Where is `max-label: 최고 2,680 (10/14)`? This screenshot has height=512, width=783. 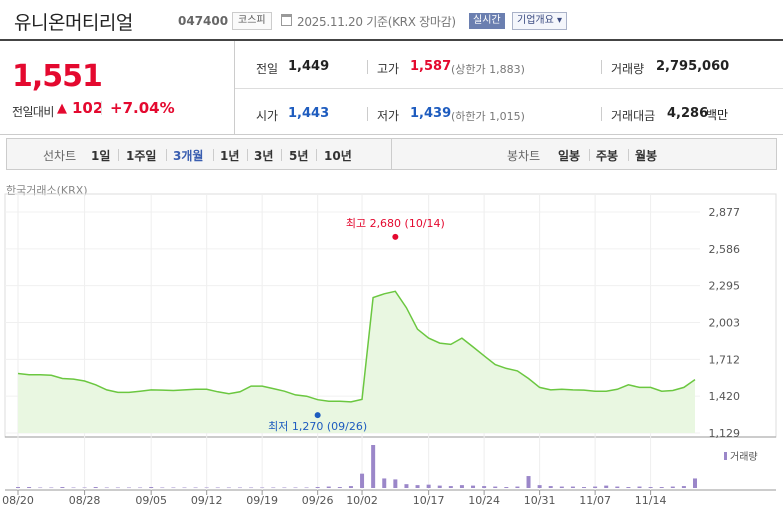 max-label: 최고 2,680 (10/14) is located at coordinates (395, 223).